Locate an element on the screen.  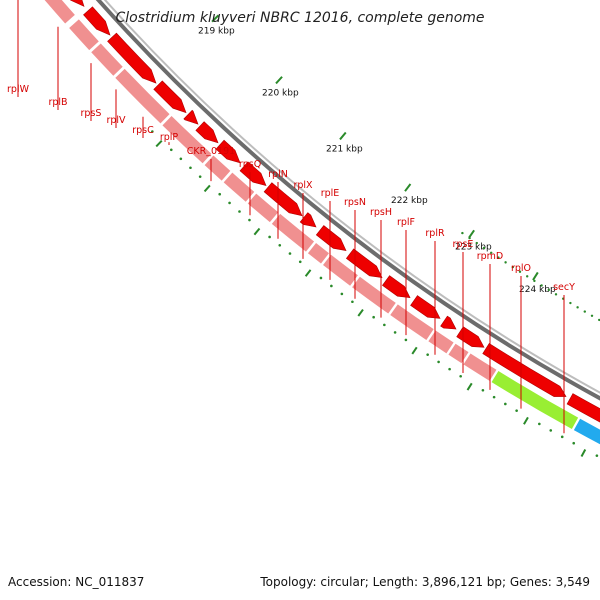
gene-label: rplW is located at coordinates (18, 89).